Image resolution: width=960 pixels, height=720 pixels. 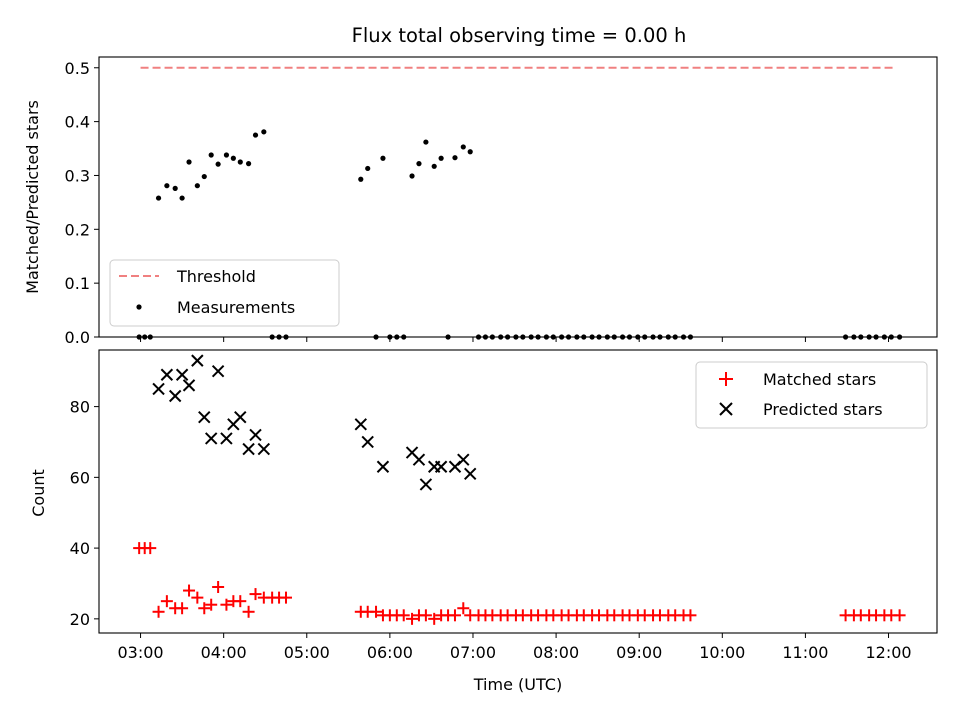 I want to click on bottom-y-axis-label: Count, so click(x=38, y=493).